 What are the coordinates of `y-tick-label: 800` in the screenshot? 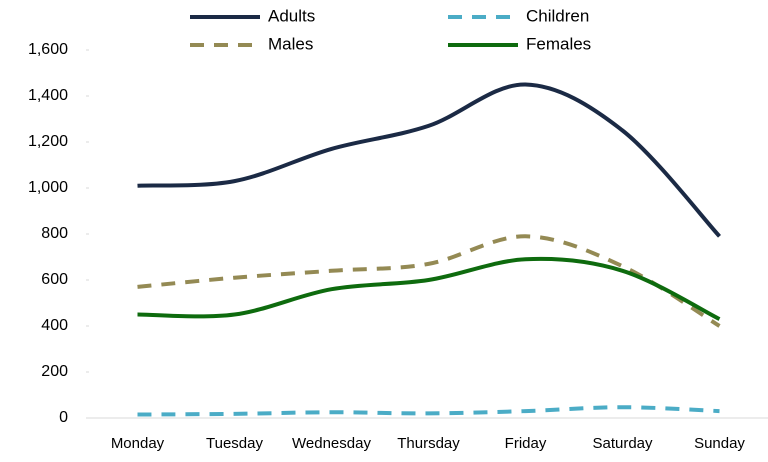 It's located at (54, 233).